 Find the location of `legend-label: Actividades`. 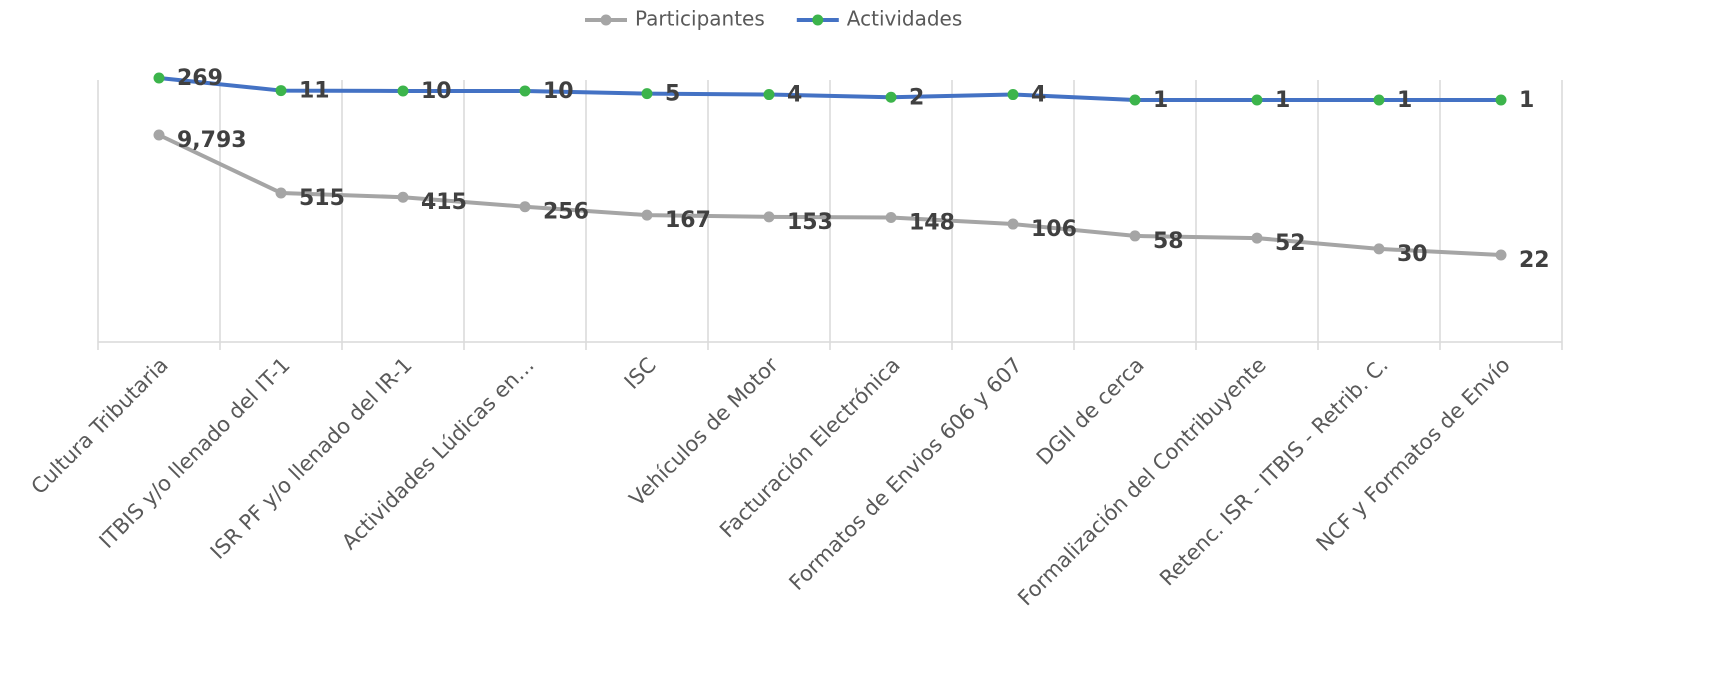

legend-label: Actividades is located at coordinates (905, 19).